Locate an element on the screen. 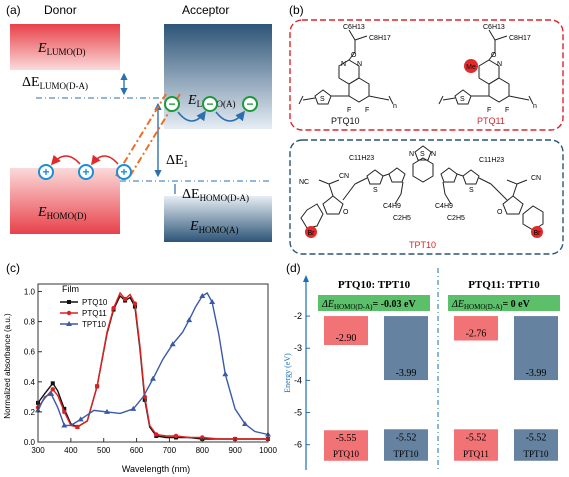 The width and height of the screenshot is (569, 477). x-tick-label: 400 is located at coordinates (71, 450).